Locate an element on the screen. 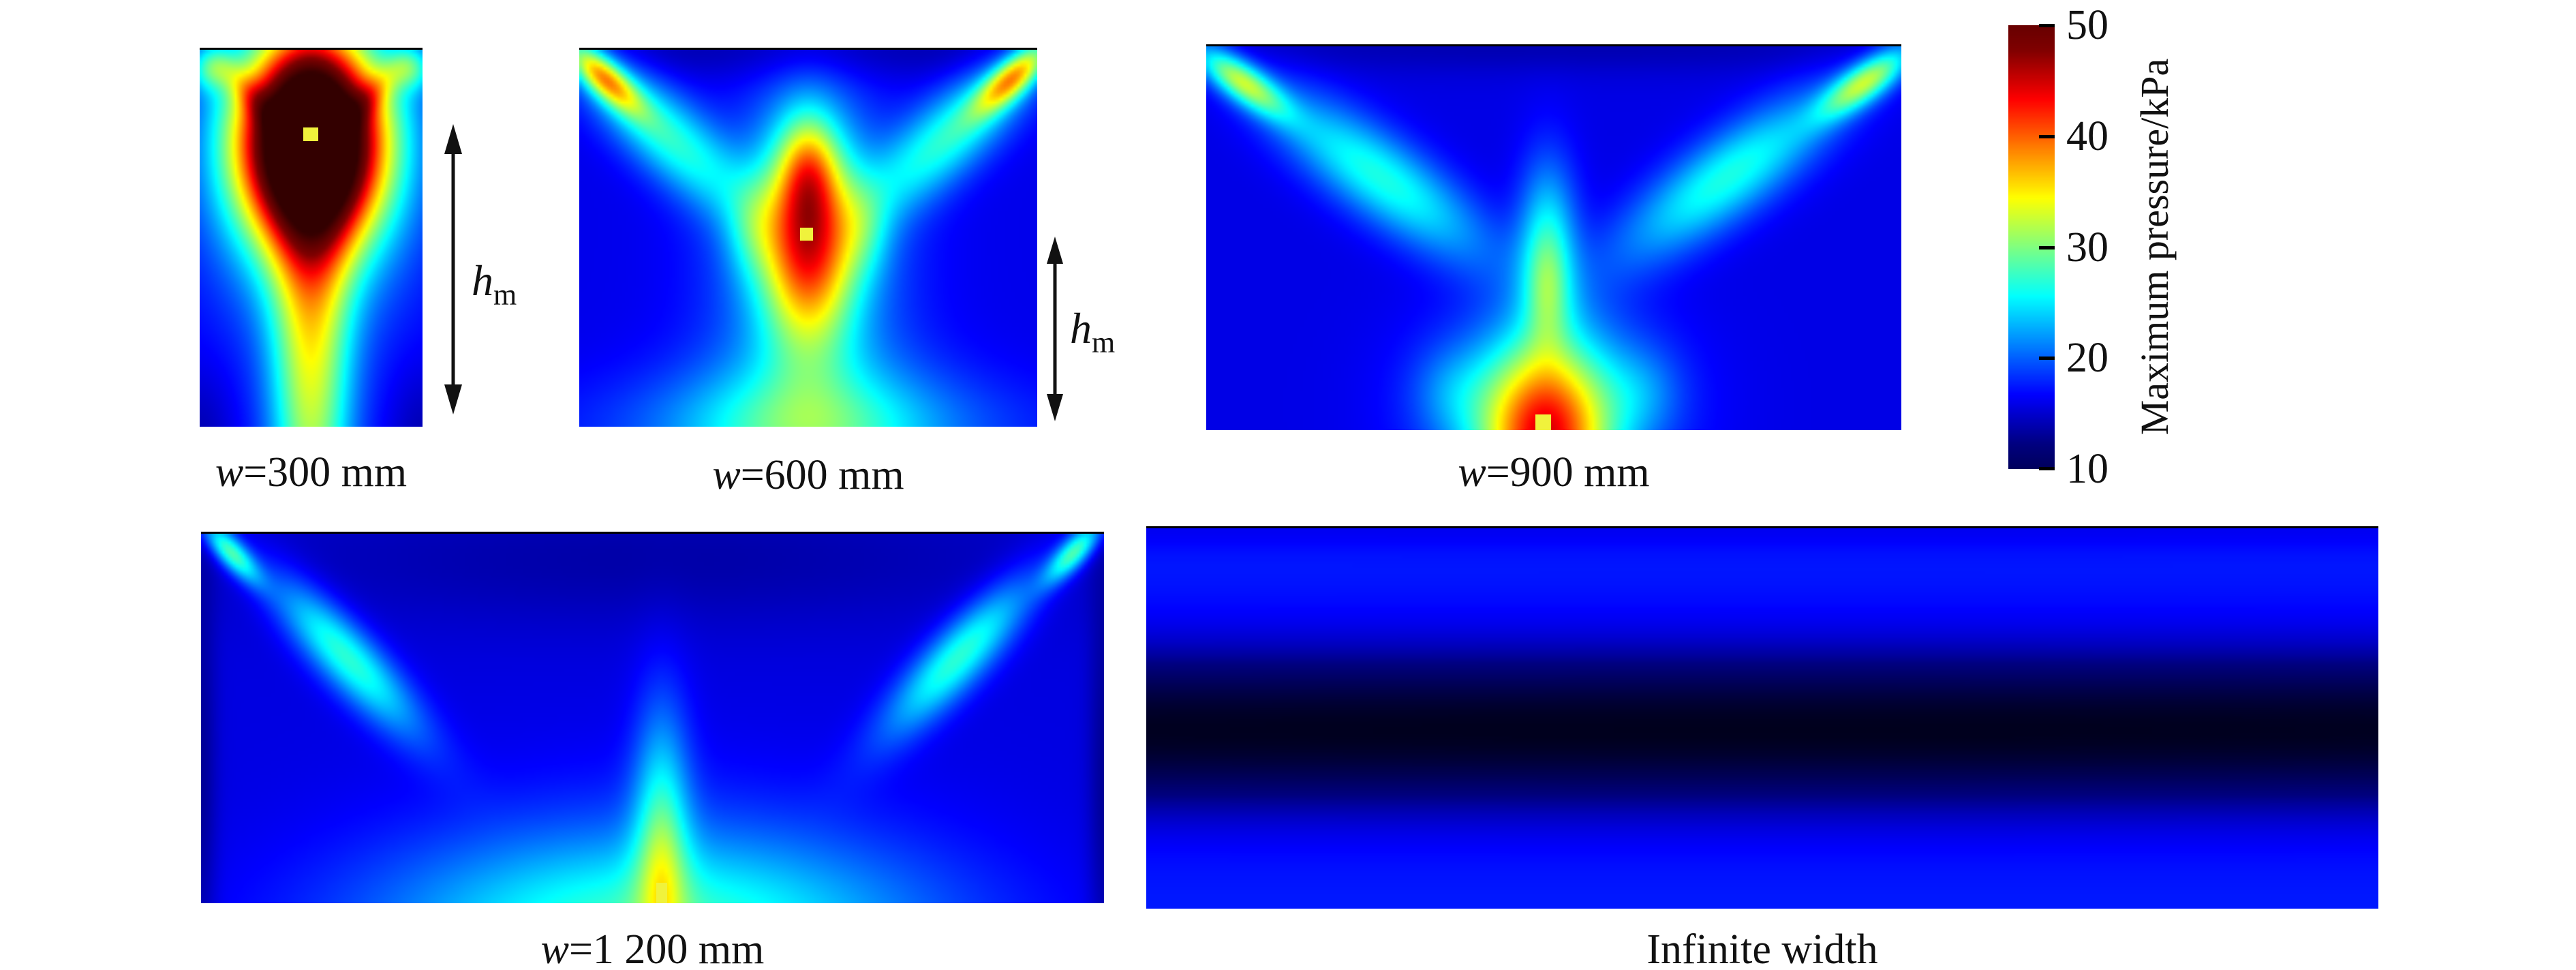 The image size is (2576, 970). panel-w1200 is located at coordinates (652, 717).